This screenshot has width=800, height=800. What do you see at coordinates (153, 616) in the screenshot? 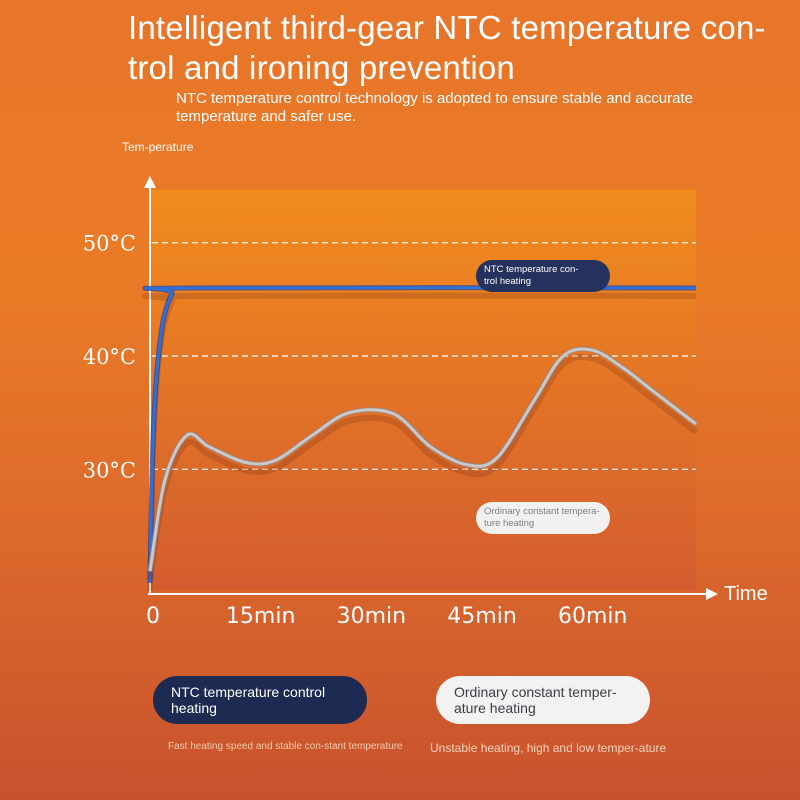
I see `x-tick-label: 0` at bounding box center [153, 616].